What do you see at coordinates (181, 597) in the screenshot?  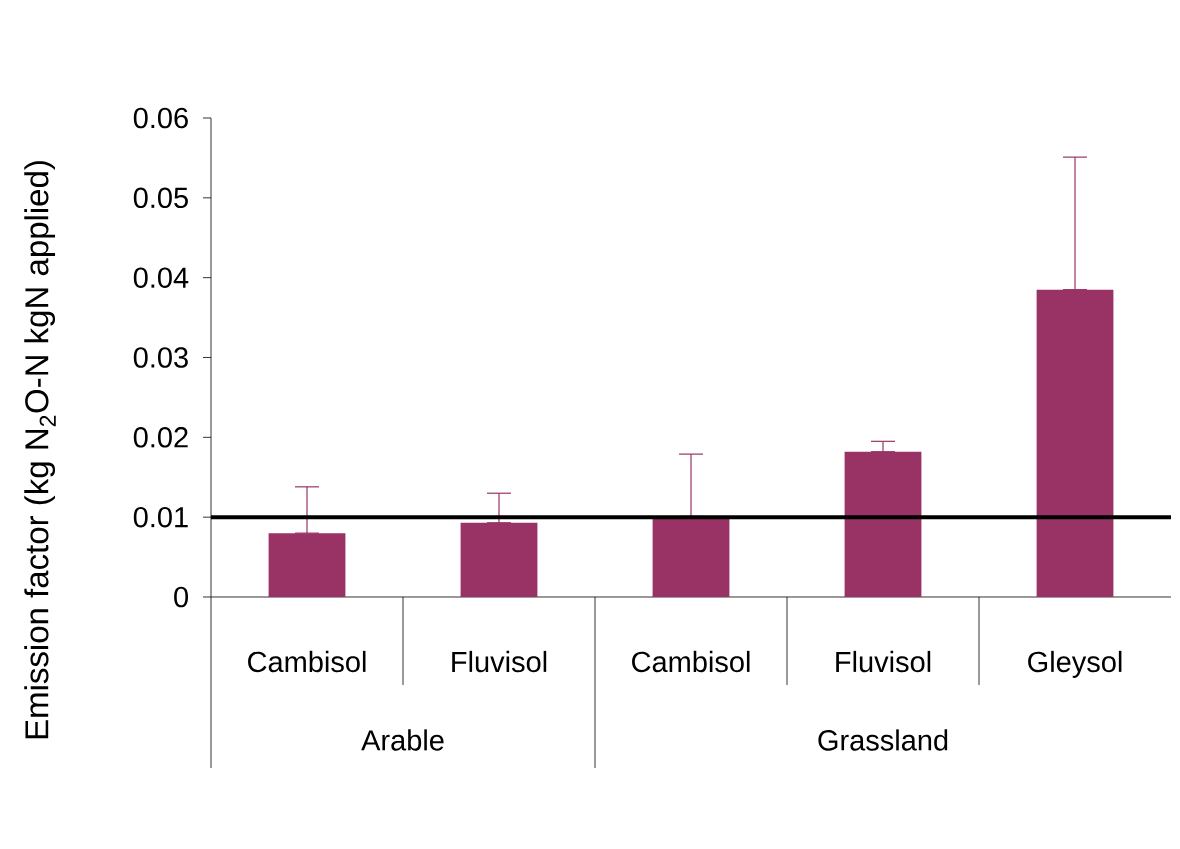 I see `y-tick-label: 0` at bounding box center [181, 597].